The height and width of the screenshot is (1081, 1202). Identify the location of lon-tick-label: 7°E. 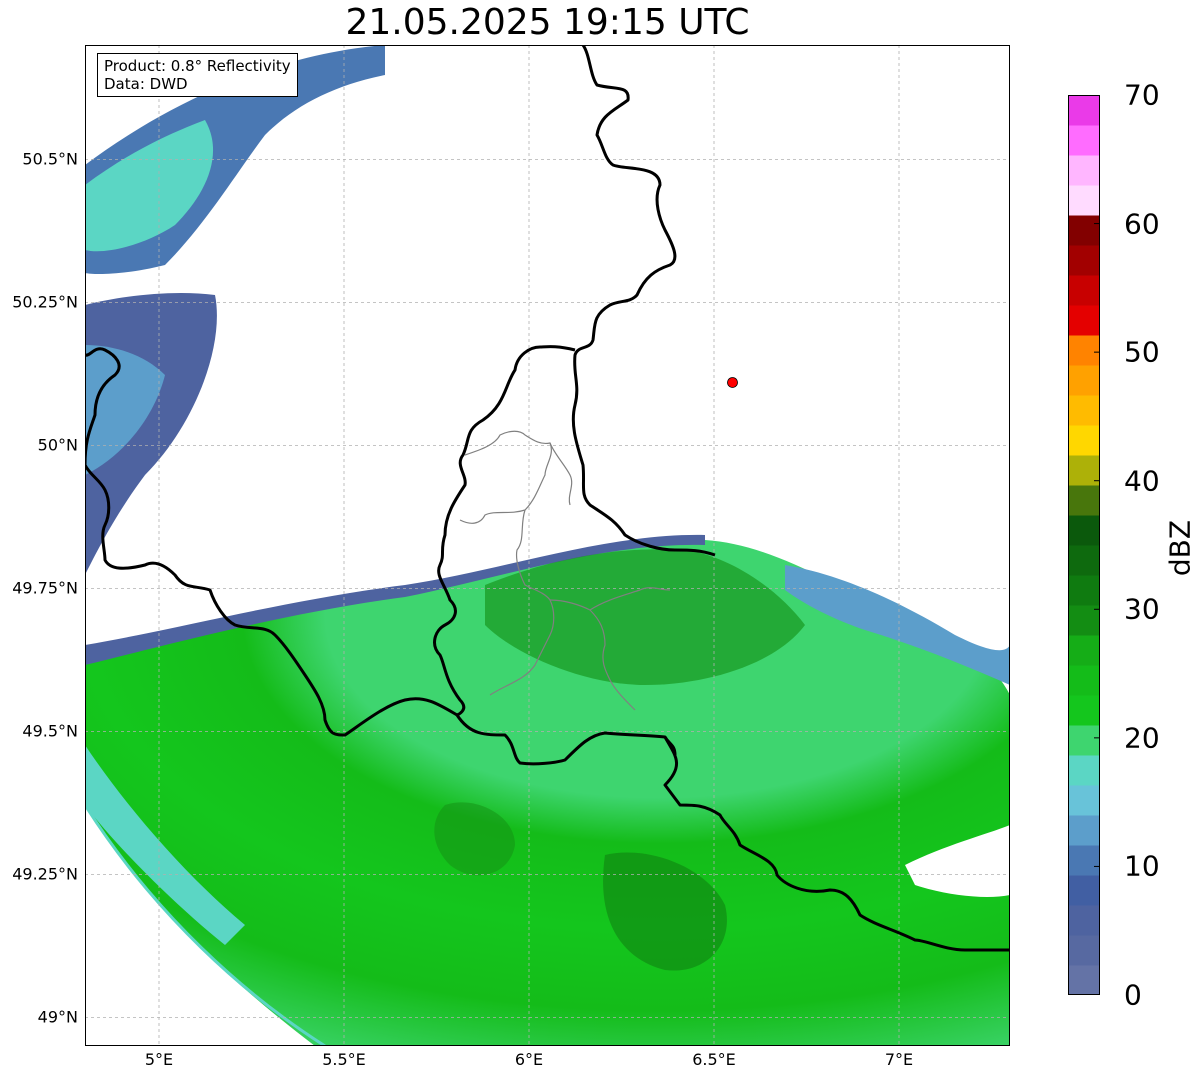
(899, 1059).